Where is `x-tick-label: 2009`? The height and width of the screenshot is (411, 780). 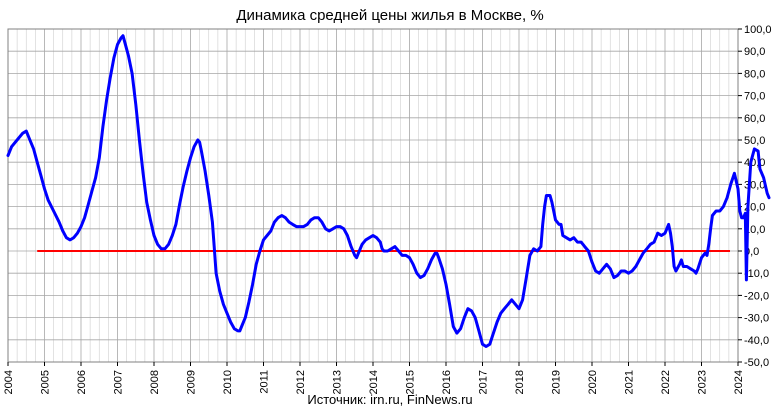 x-tick-label: 2009 is located at coordinates (192, 382).